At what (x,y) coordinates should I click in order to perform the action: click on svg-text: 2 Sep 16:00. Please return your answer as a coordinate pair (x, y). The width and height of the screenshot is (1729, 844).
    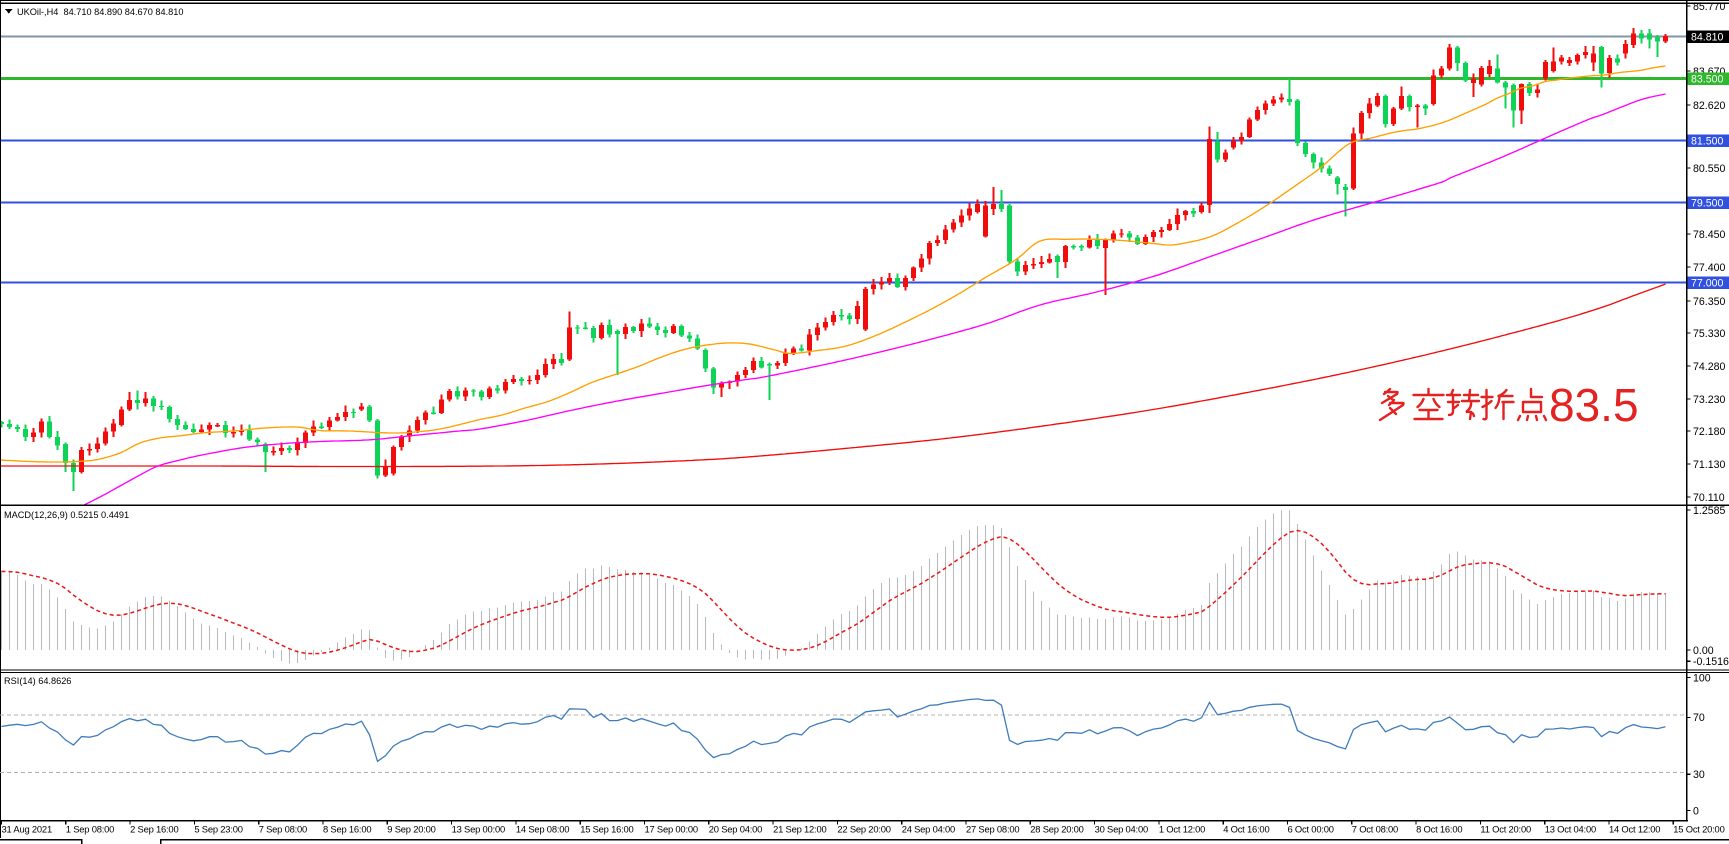
    Looking at the image, I should click on (154, 829).